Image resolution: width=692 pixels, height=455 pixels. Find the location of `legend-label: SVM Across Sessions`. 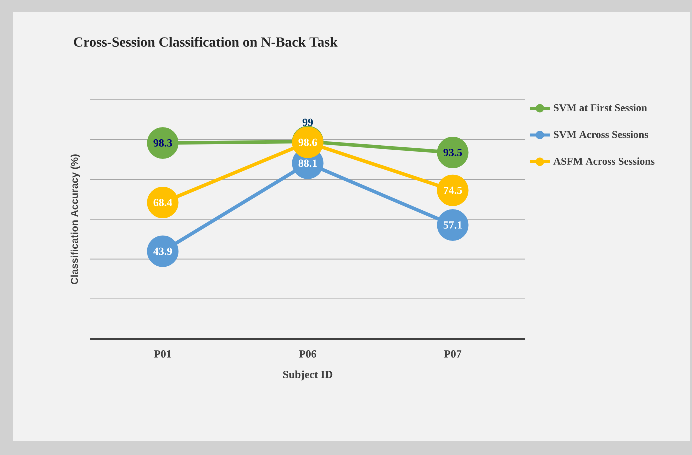

legend-label: SVM Across Sessions is located at coordinates (601, 134).